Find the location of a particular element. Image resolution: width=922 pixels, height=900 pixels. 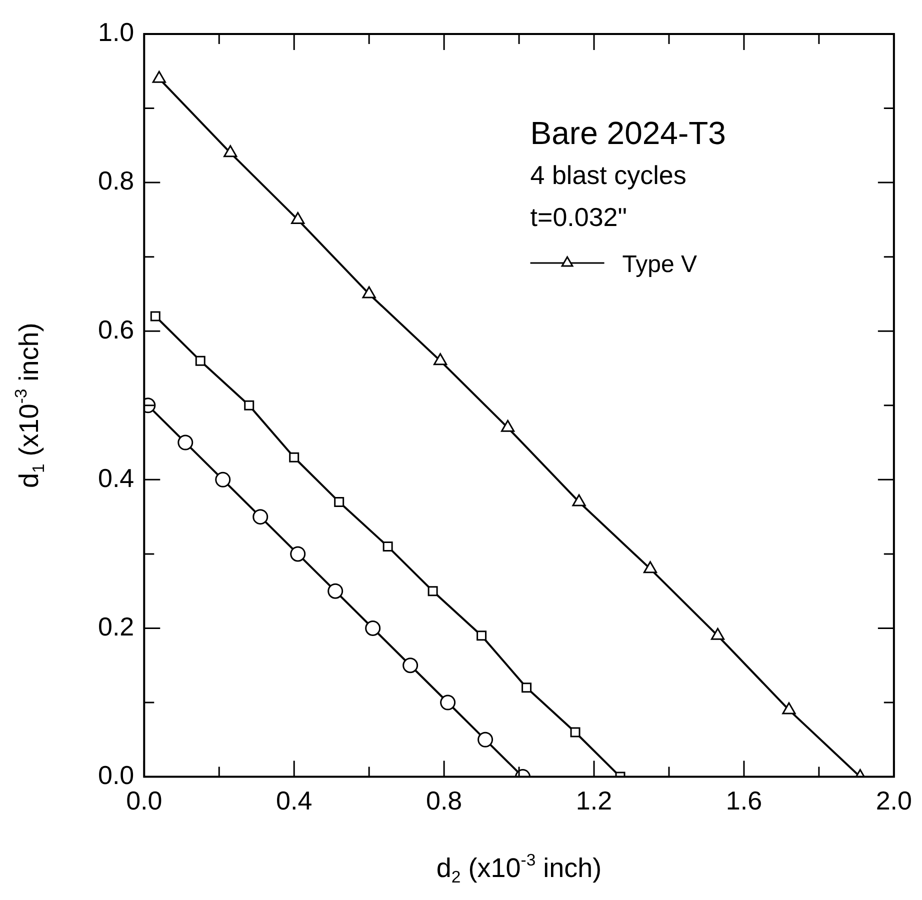

y-tick-label: 0.6 is located at coordinates (116, 329).